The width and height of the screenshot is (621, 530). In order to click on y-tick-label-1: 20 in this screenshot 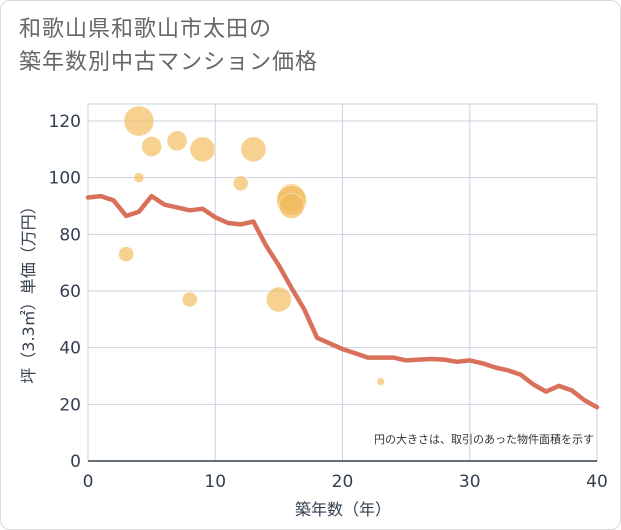, I will do `click(70, 405)`.